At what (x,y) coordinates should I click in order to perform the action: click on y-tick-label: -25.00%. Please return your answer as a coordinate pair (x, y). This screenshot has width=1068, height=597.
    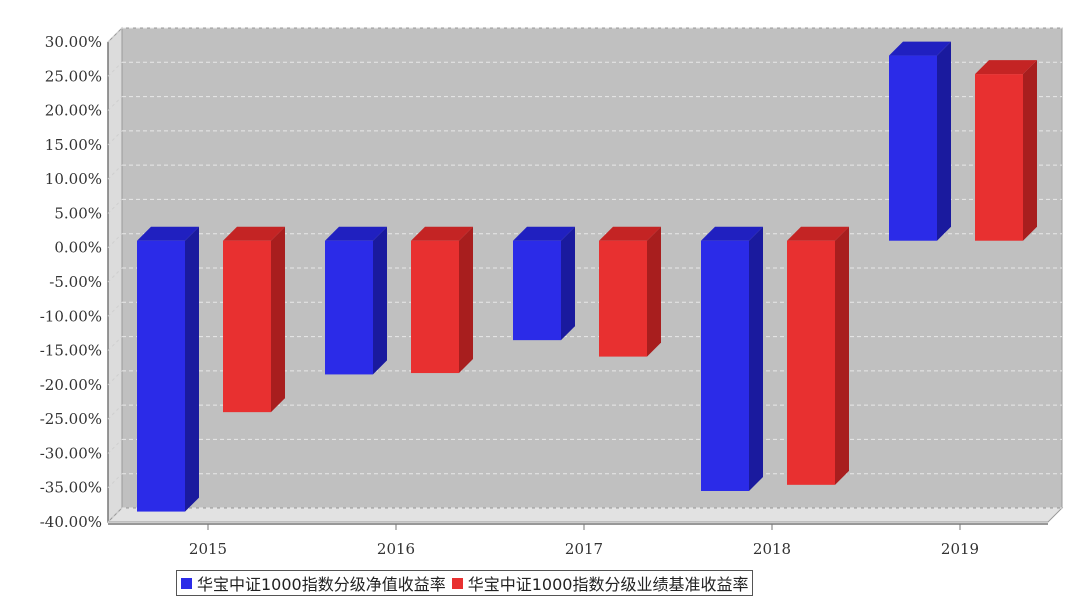
    Looking at the image, I should click on (71, 419).